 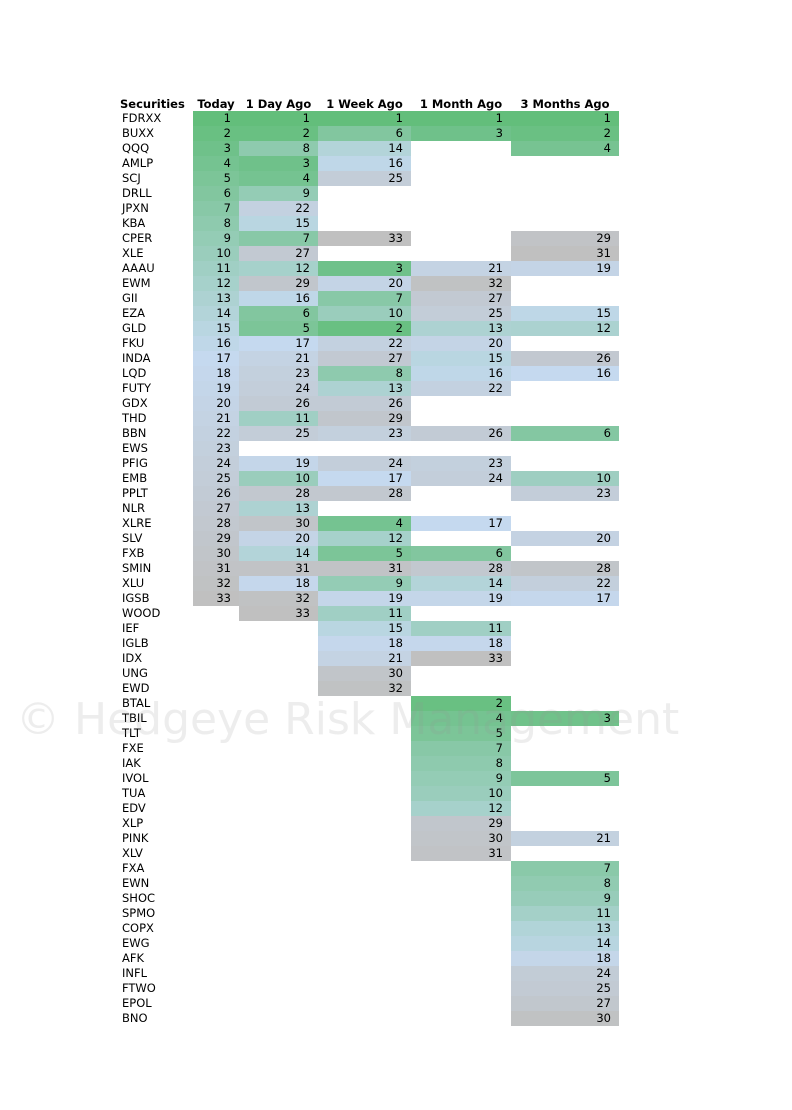 What do you see at coordinates (368, 313) in the screenshot?
I see `table-row: EZA 14 6 10 25 15` at bounding box center [368, 313].